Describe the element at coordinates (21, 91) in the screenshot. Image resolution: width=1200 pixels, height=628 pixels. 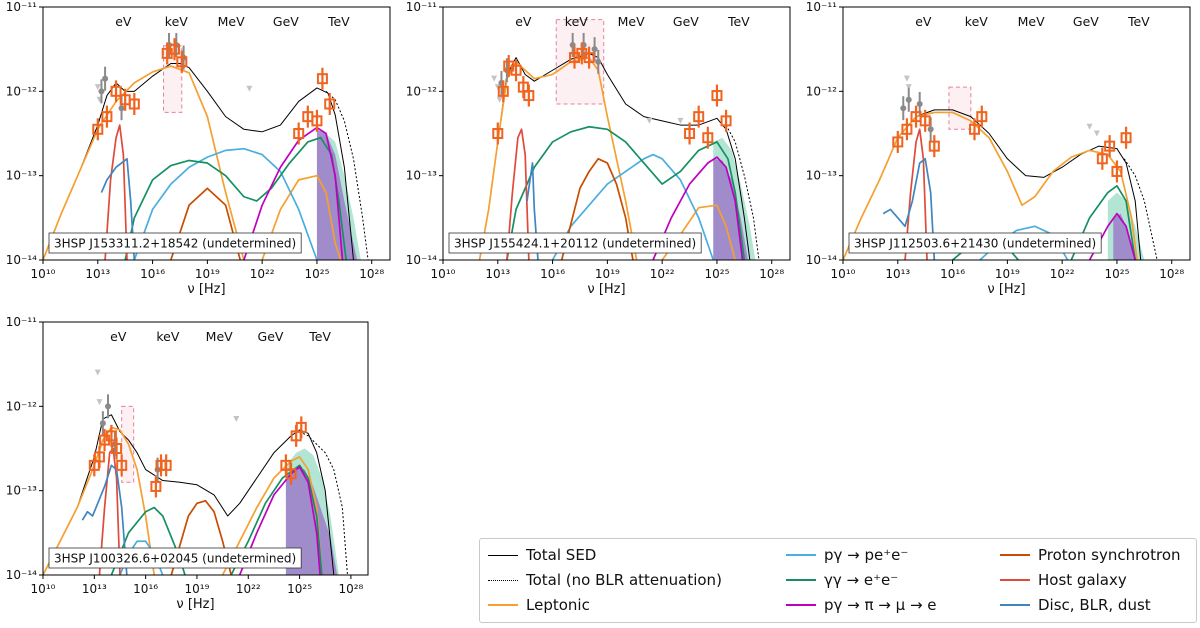
I see `y-tick-label: 10⁻¹²` at that location.